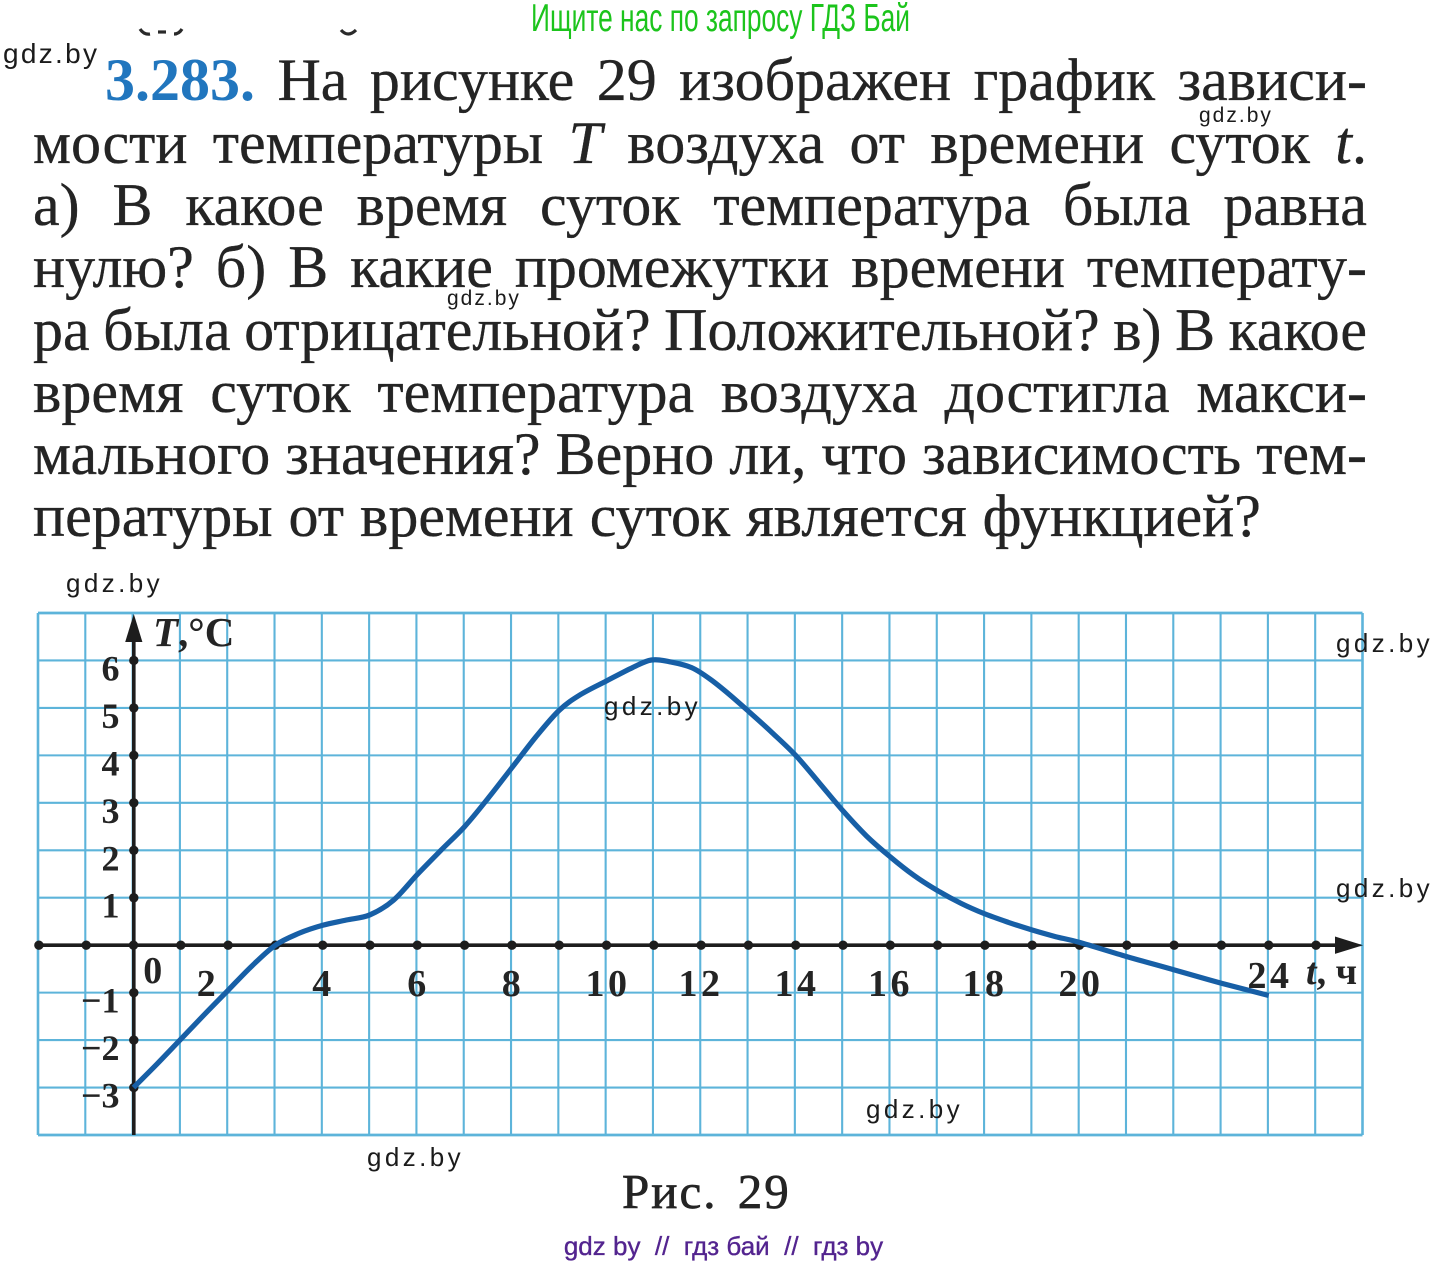 Image resolution: width=1448 pixels, height=1265 pixels. Describe the element at coordinates (111, 811) in the screenshot. I see `svg-text: 3` at that location.